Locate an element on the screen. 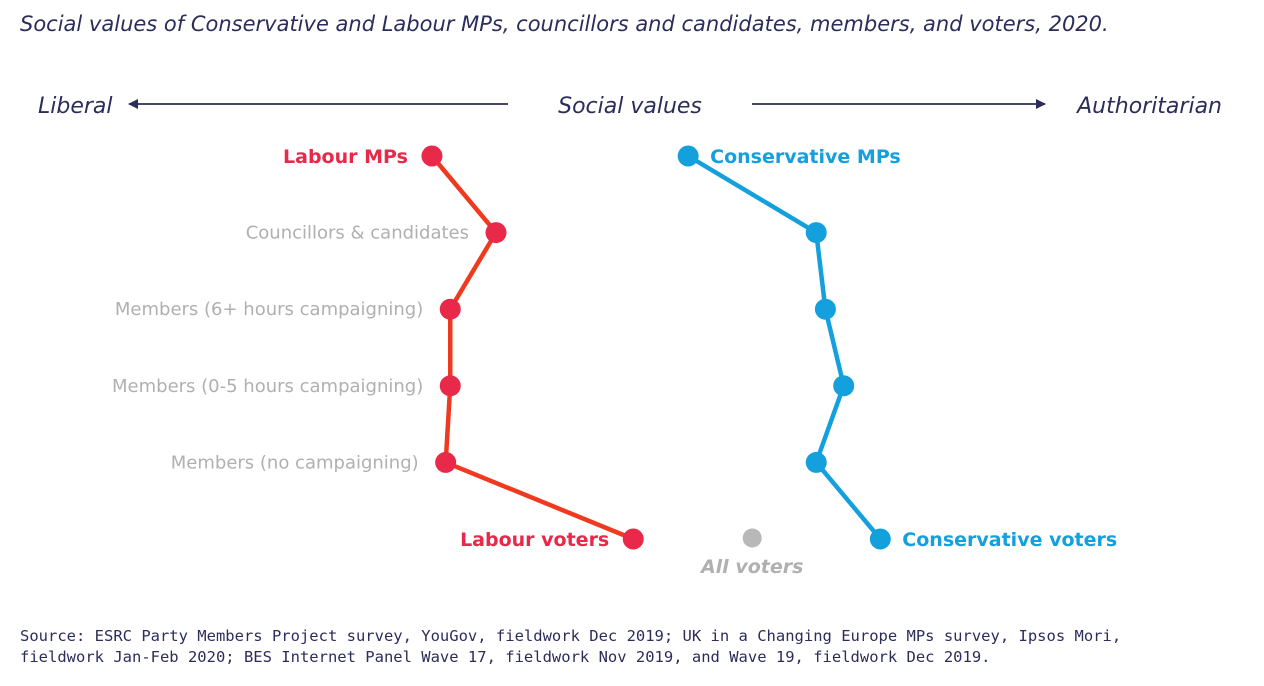 This screenshot has height=686, width=1264. series-bottom-label: Labour voters is located at coordinates (534, 540).